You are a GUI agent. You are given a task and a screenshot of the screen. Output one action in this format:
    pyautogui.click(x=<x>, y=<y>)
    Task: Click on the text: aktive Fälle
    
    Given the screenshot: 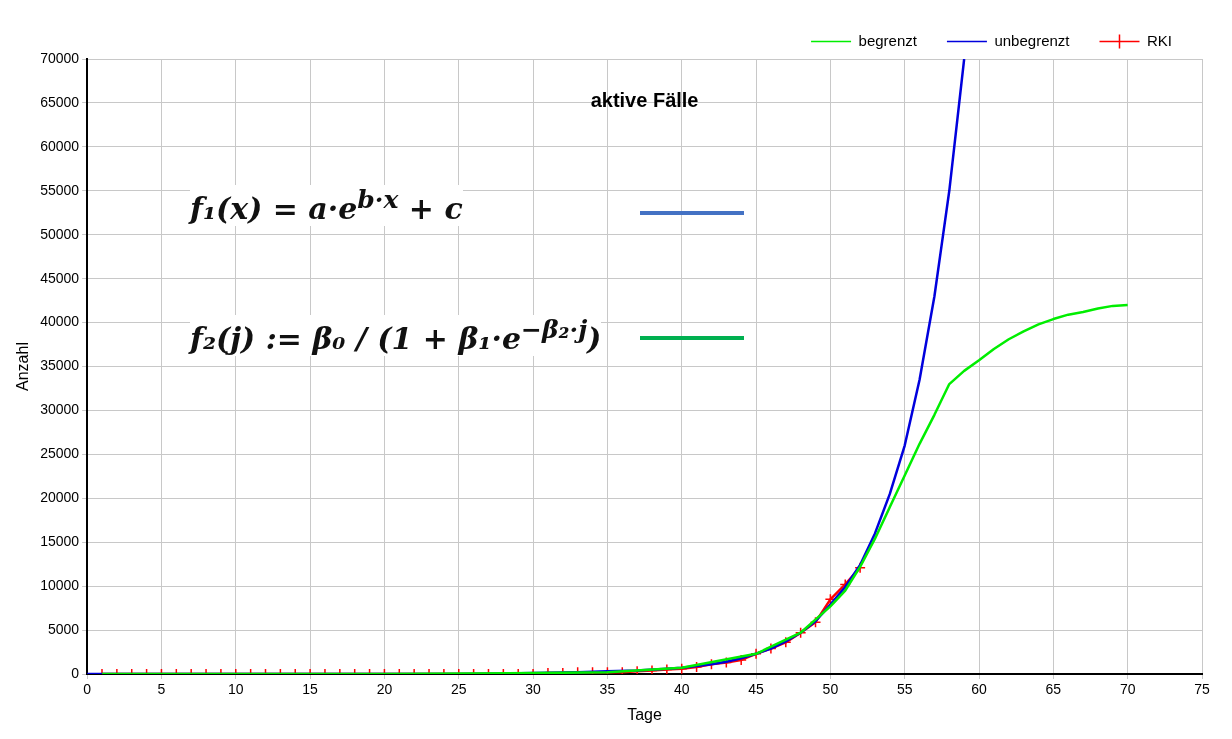 What is the action you would take?
    pyautogui.click(x=644, y=99)
    